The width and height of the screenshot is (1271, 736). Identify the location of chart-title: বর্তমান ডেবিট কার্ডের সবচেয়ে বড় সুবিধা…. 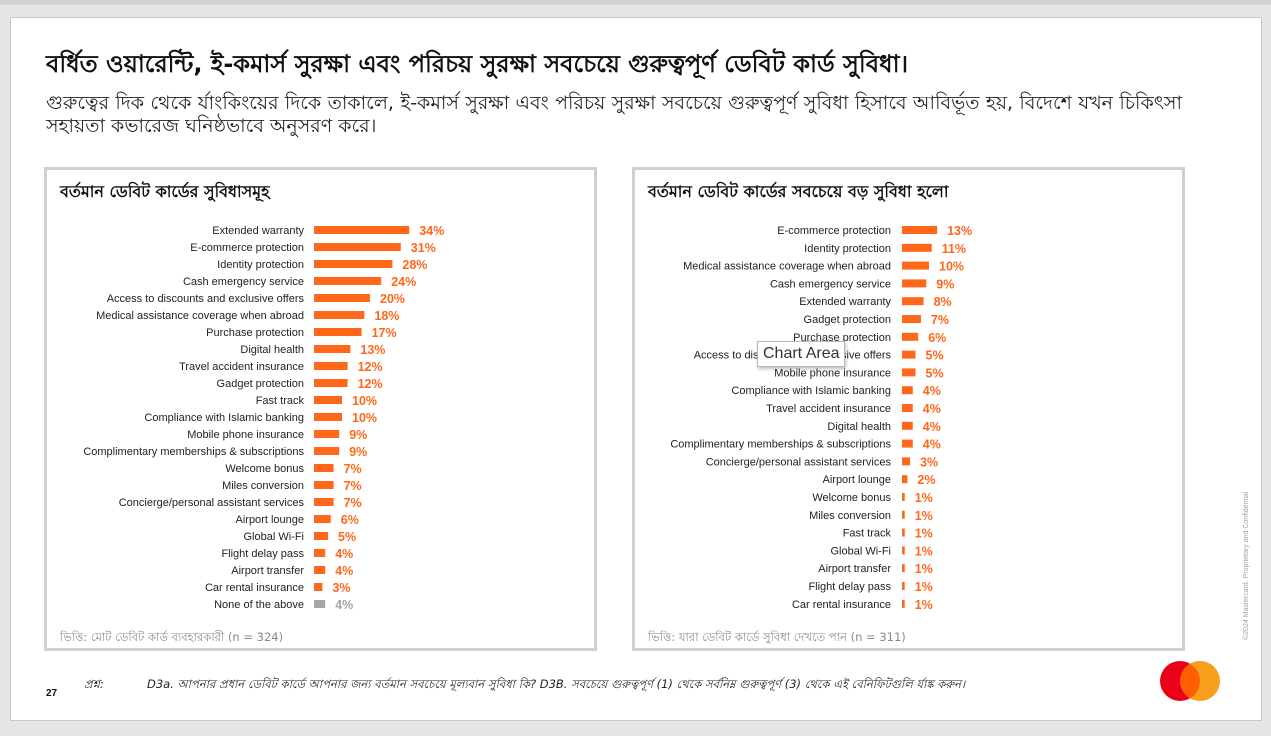
(798, 191).